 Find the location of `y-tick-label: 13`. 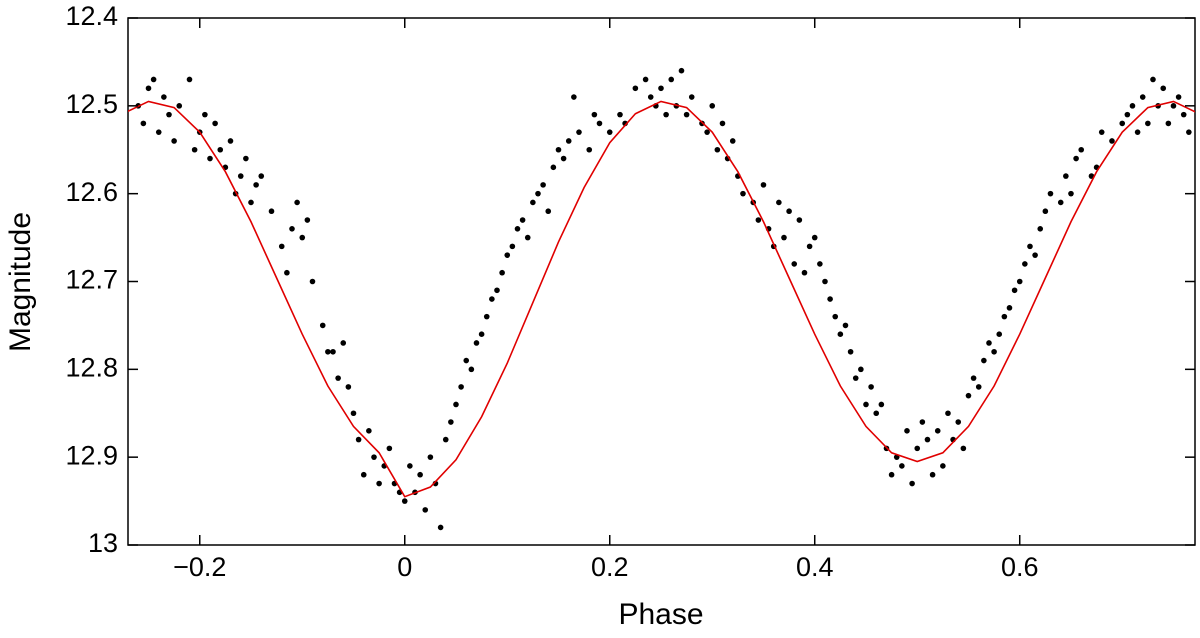

y-tick-label: 13 is located at coordinates (103, 543).